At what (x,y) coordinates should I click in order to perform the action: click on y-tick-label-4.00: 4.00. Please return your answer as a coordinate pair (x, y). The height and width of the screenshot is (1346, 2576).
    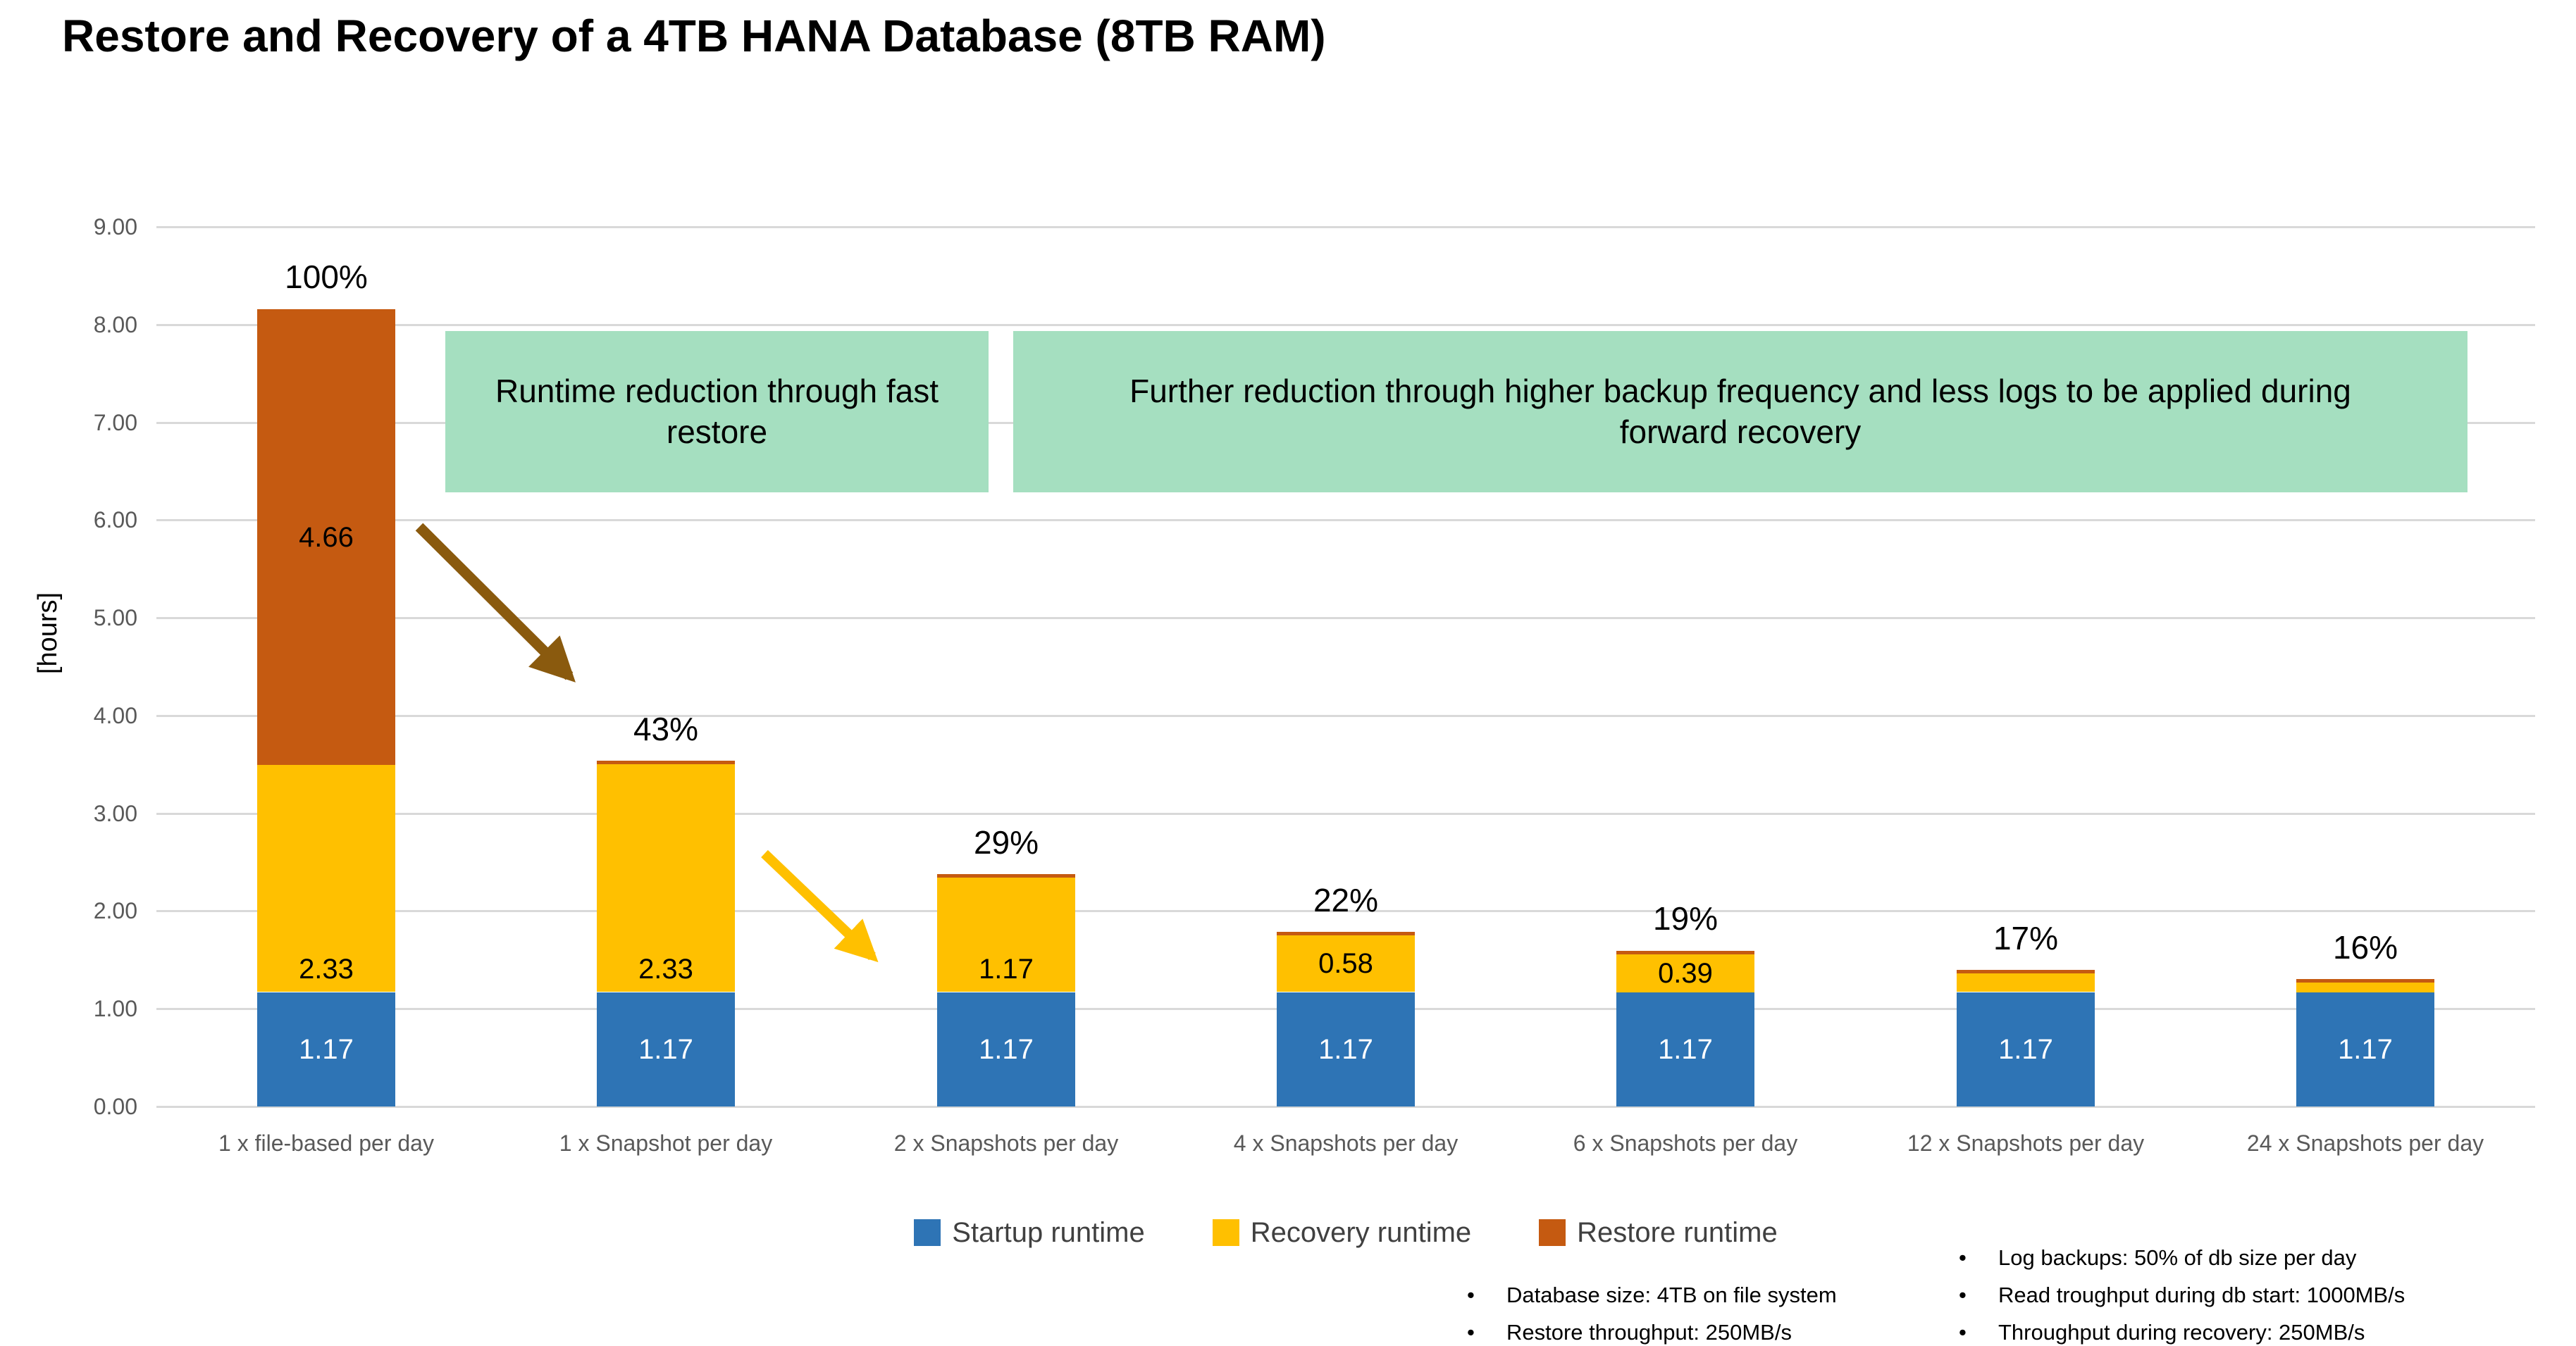
    Looking at the image, I should click on (115, 715).